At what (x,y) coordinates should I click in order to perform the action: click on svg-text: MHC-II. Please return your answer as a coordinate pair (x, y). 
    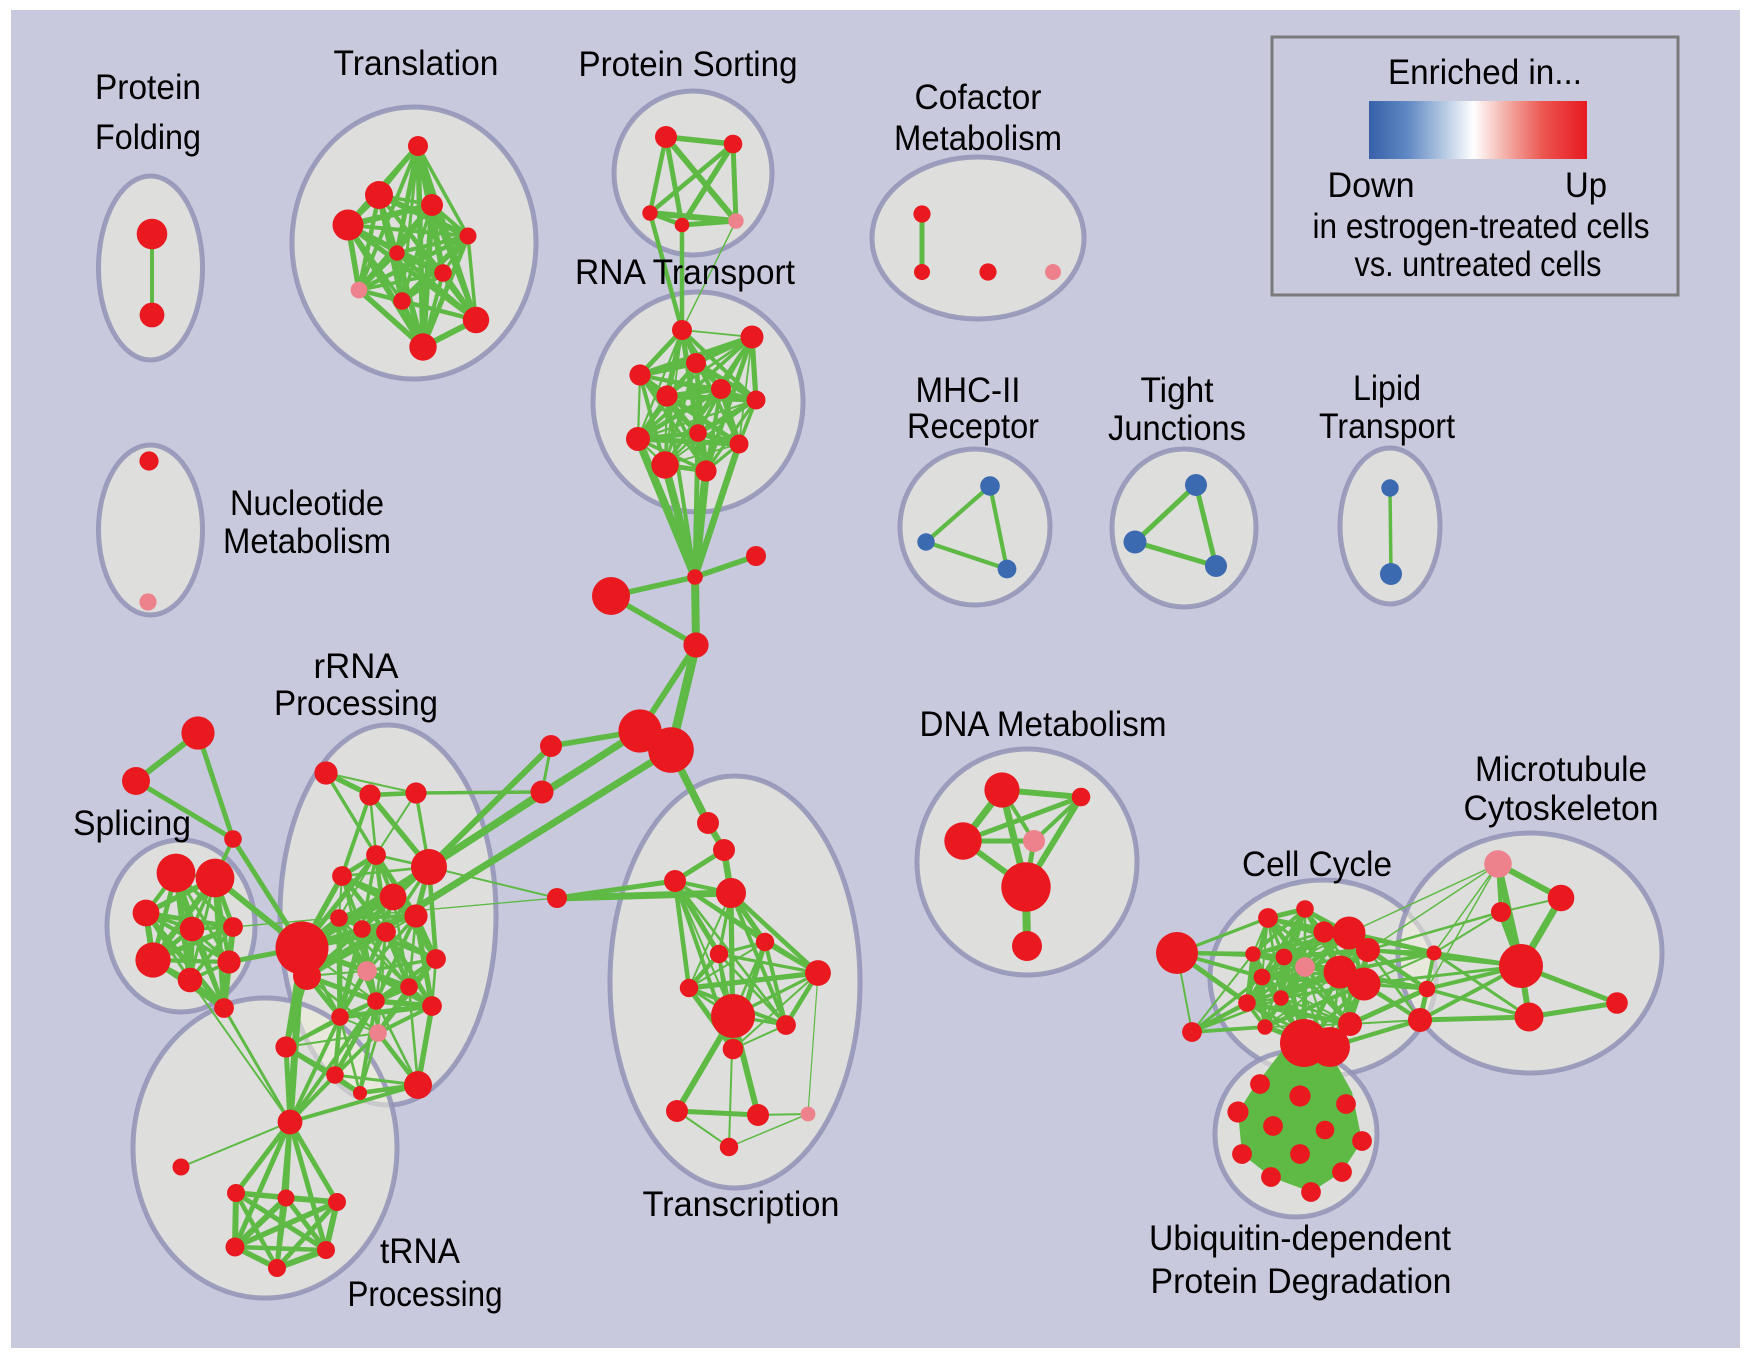
    Looking at the image, I should click on (968, 390).